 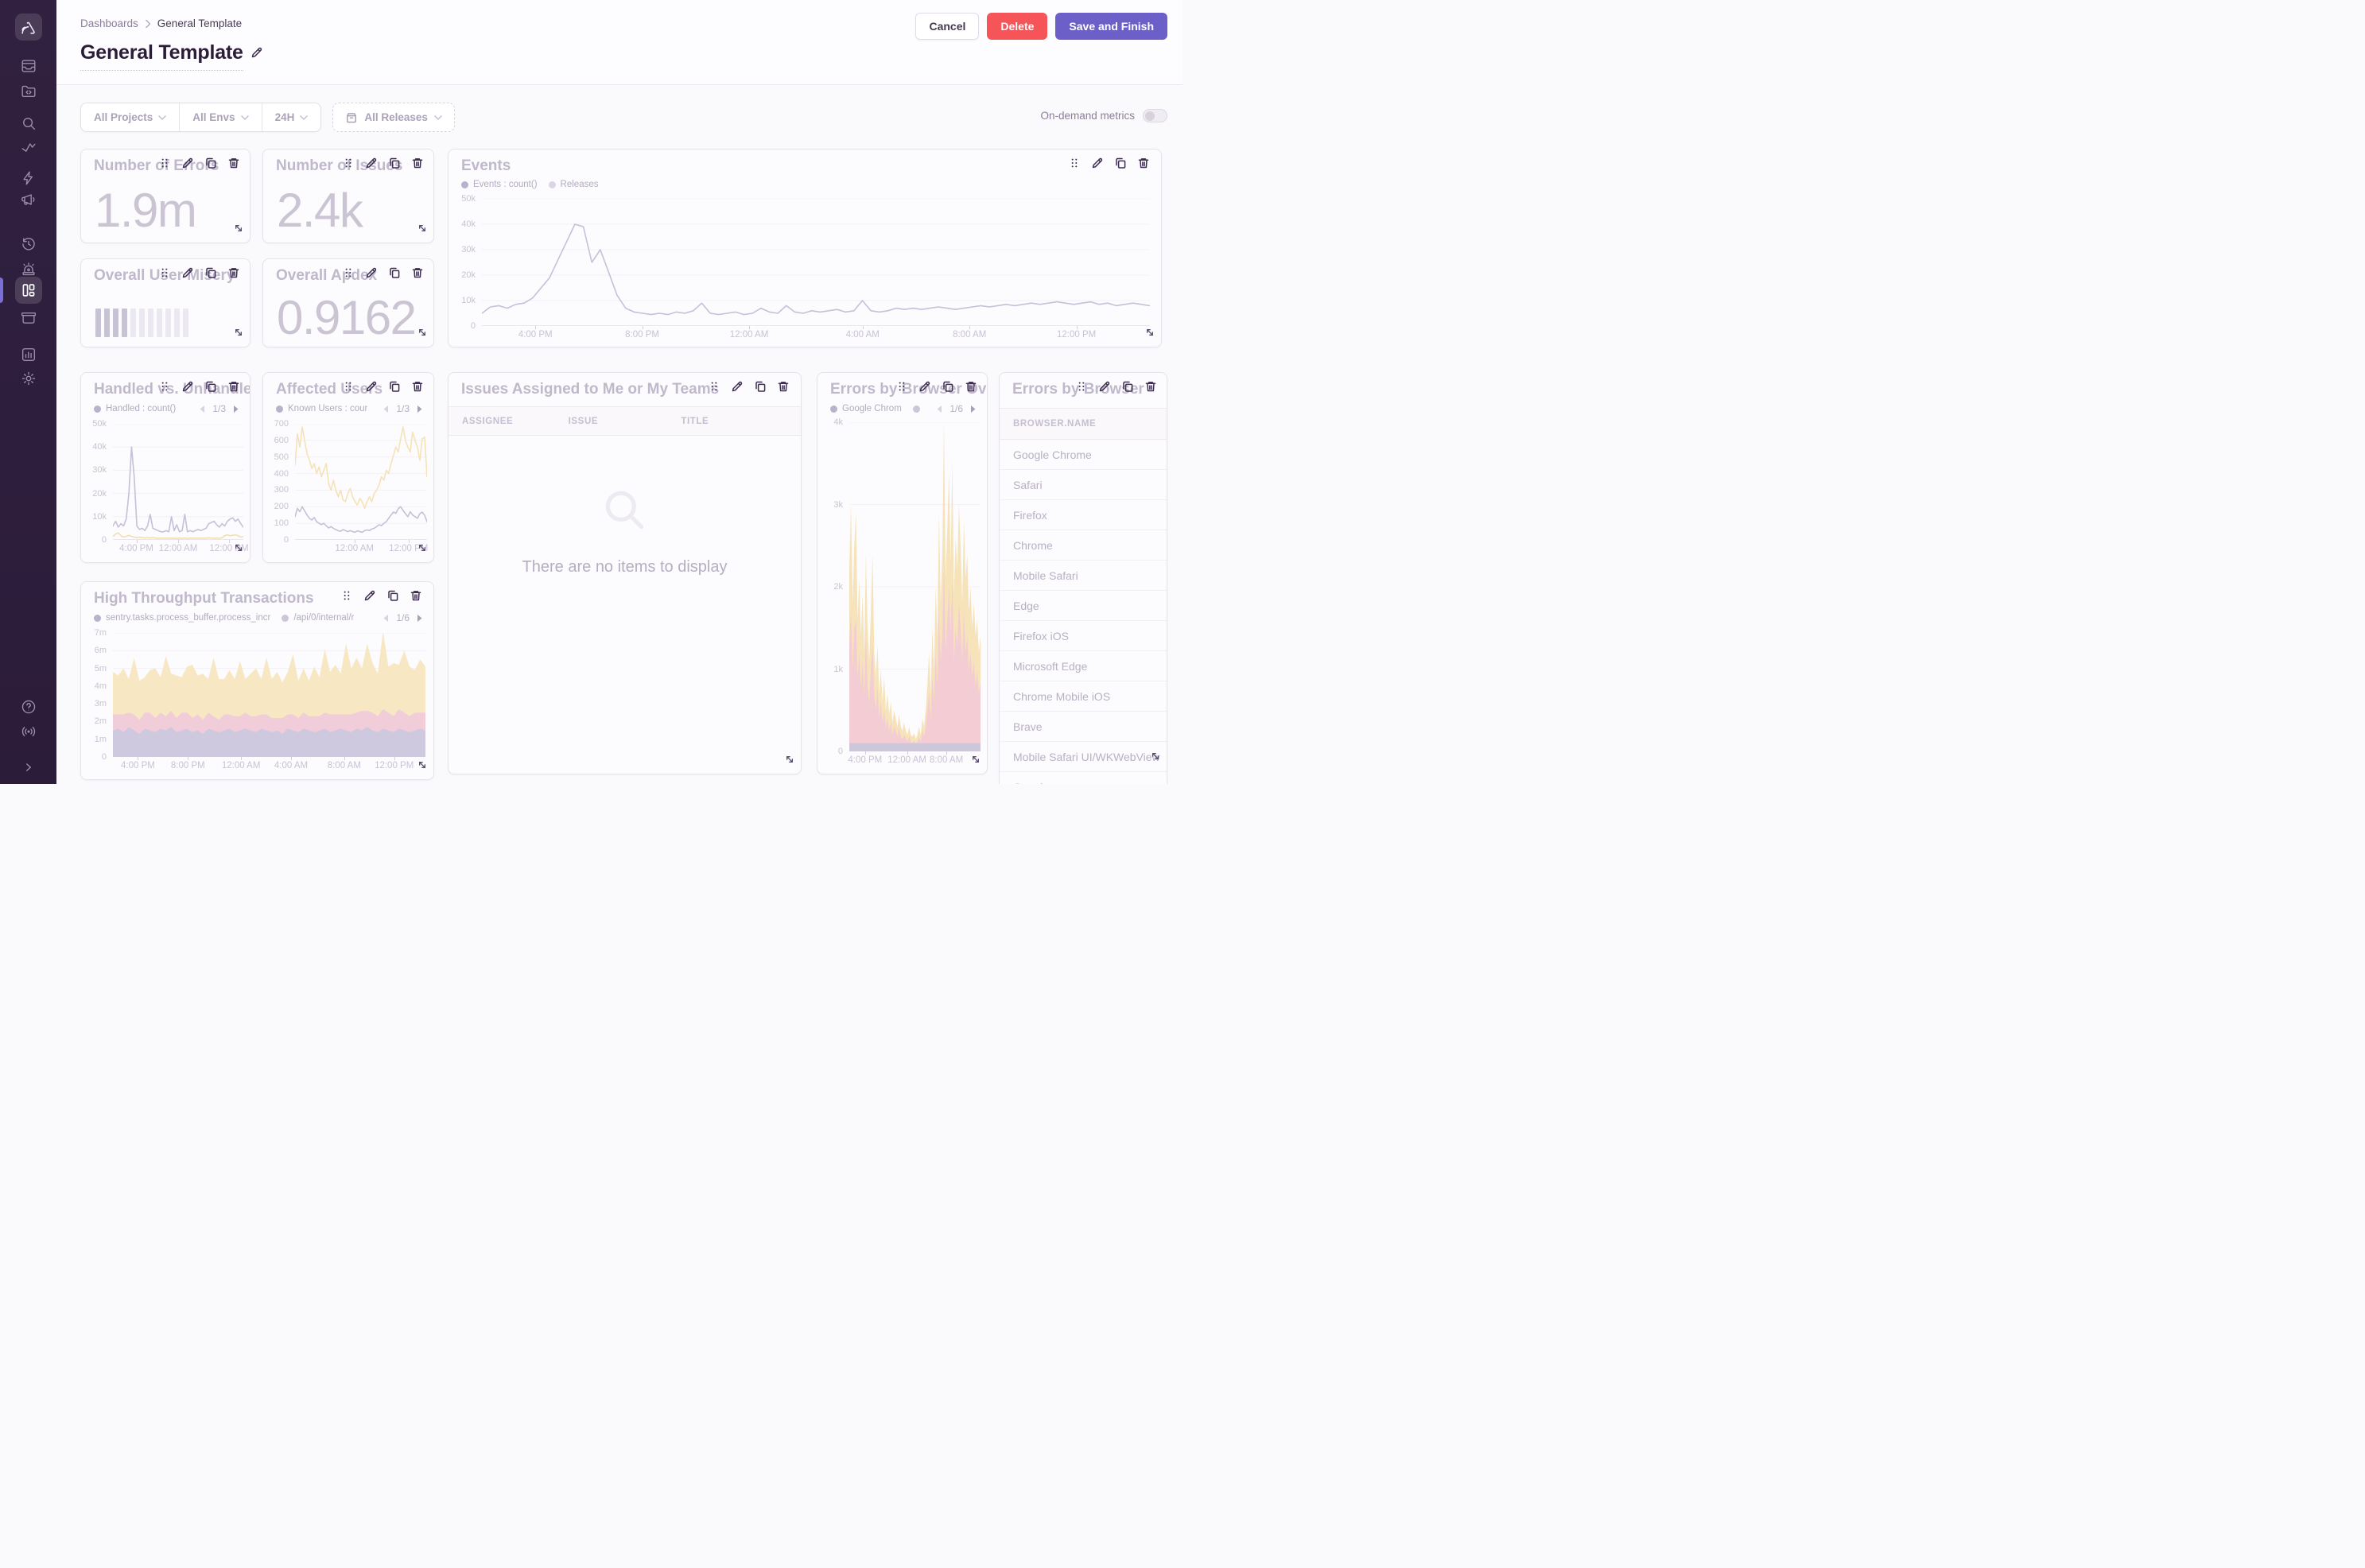 I want to click on chart-plot-area, so click(x=178, y=482).